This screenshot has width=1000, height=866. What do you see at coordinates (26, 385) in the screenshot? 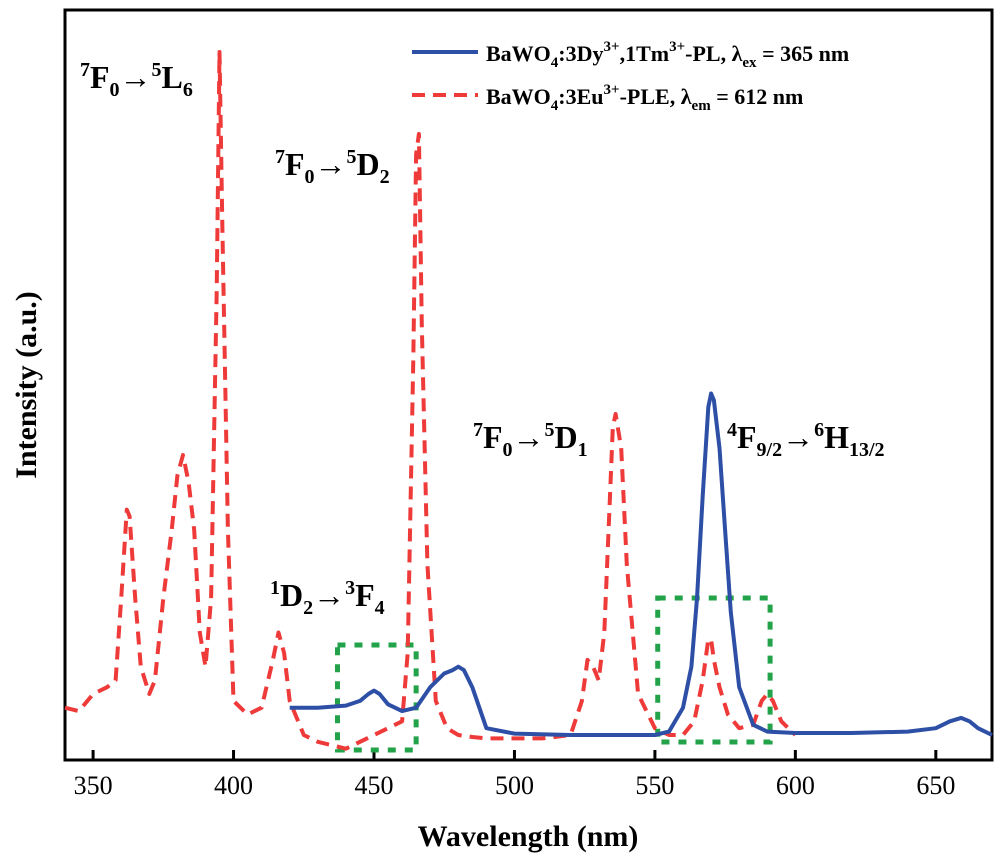
I see `y-axis-label: Intensity (a.u.)` at bounding box center [26, 385].